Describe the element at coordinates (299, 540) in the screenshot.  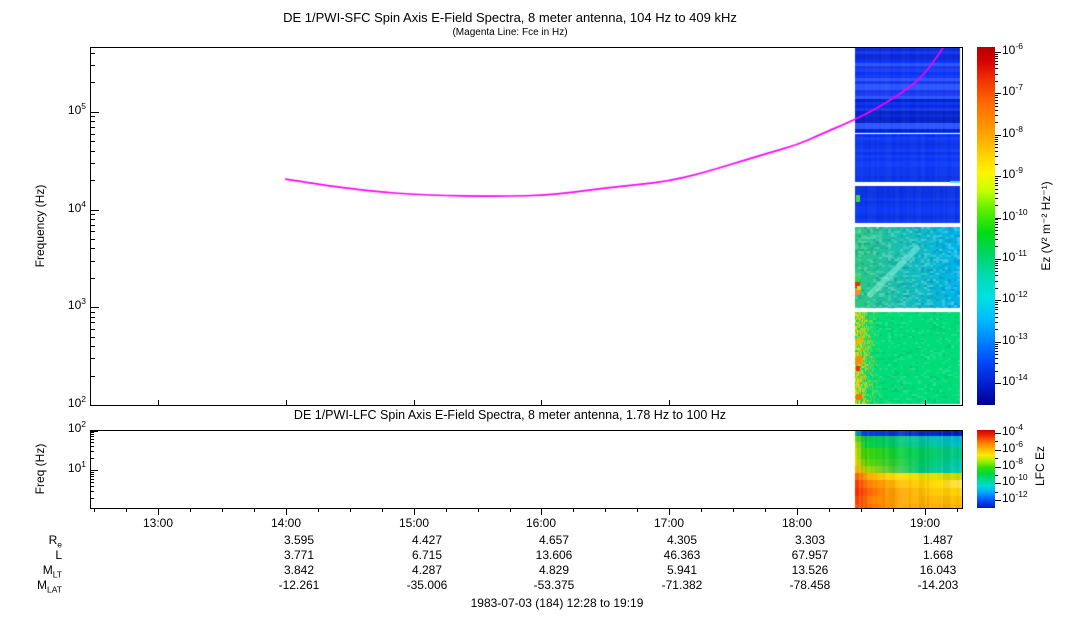
I see `ephemeris-value: 3.595` at that location.